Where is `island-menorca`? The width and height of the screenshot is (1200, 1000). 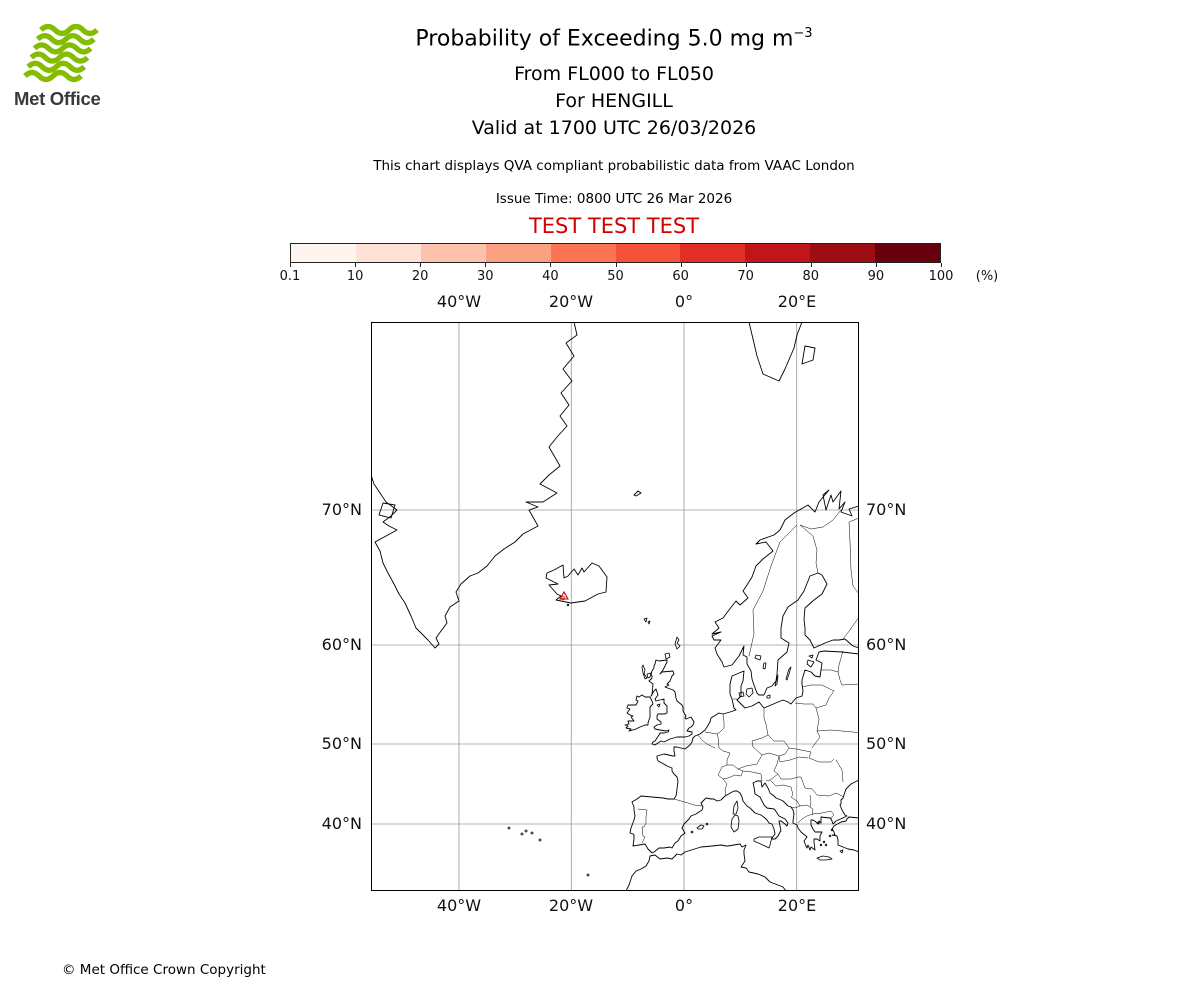 island-menorca is located at coordinates (707, 824).